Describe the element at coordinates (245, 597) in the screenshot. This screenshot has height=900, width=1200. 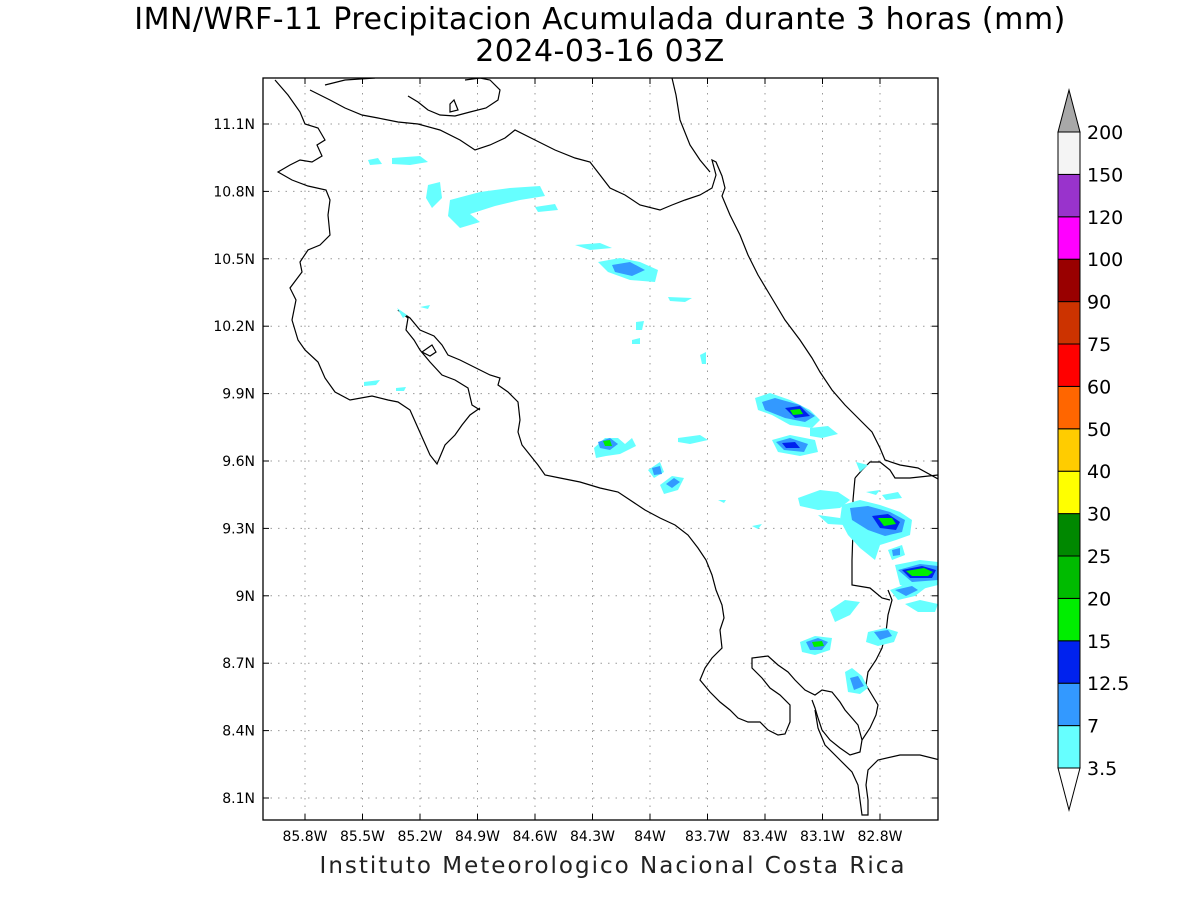
I see `lat-tick-label: 9N` at that location.